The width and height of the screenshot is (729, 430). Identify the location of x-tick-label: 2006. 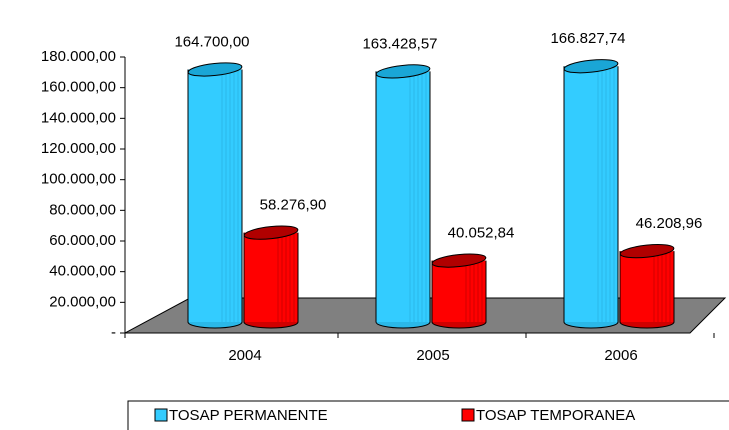
(620, 355).